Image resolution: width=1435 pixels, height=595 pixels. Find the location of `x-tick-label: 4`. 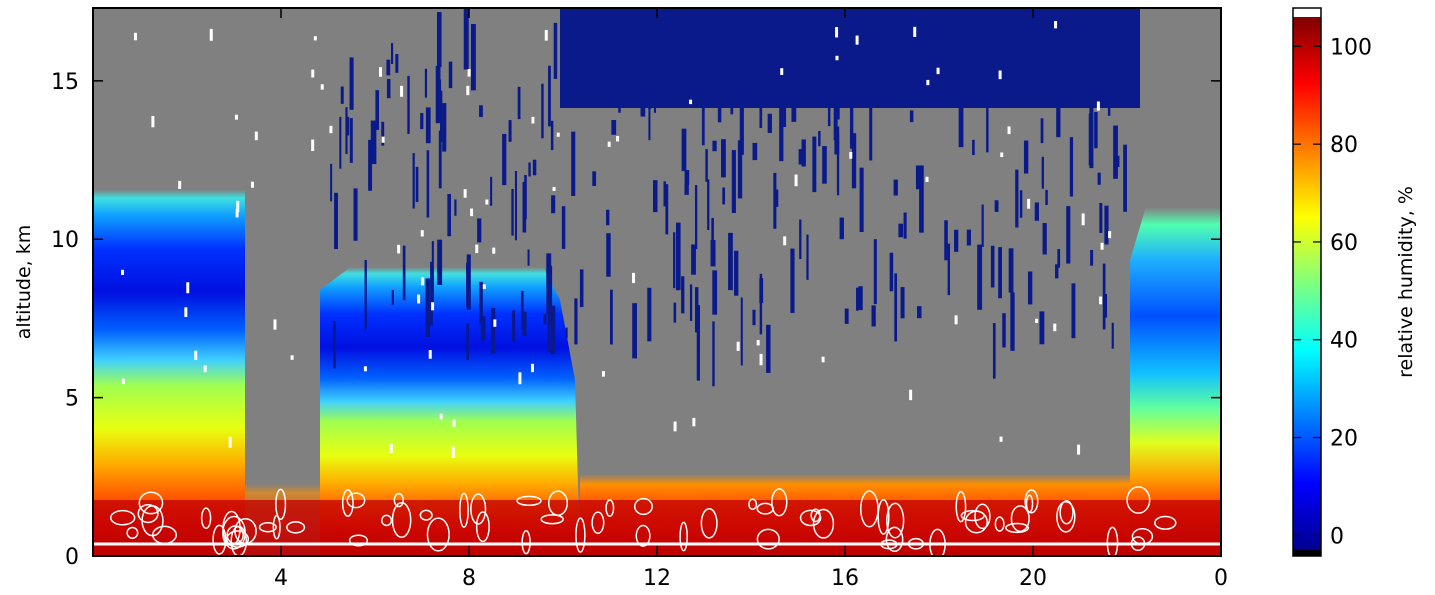

x-tick-label: 4 is located at coordinates (281, 578).